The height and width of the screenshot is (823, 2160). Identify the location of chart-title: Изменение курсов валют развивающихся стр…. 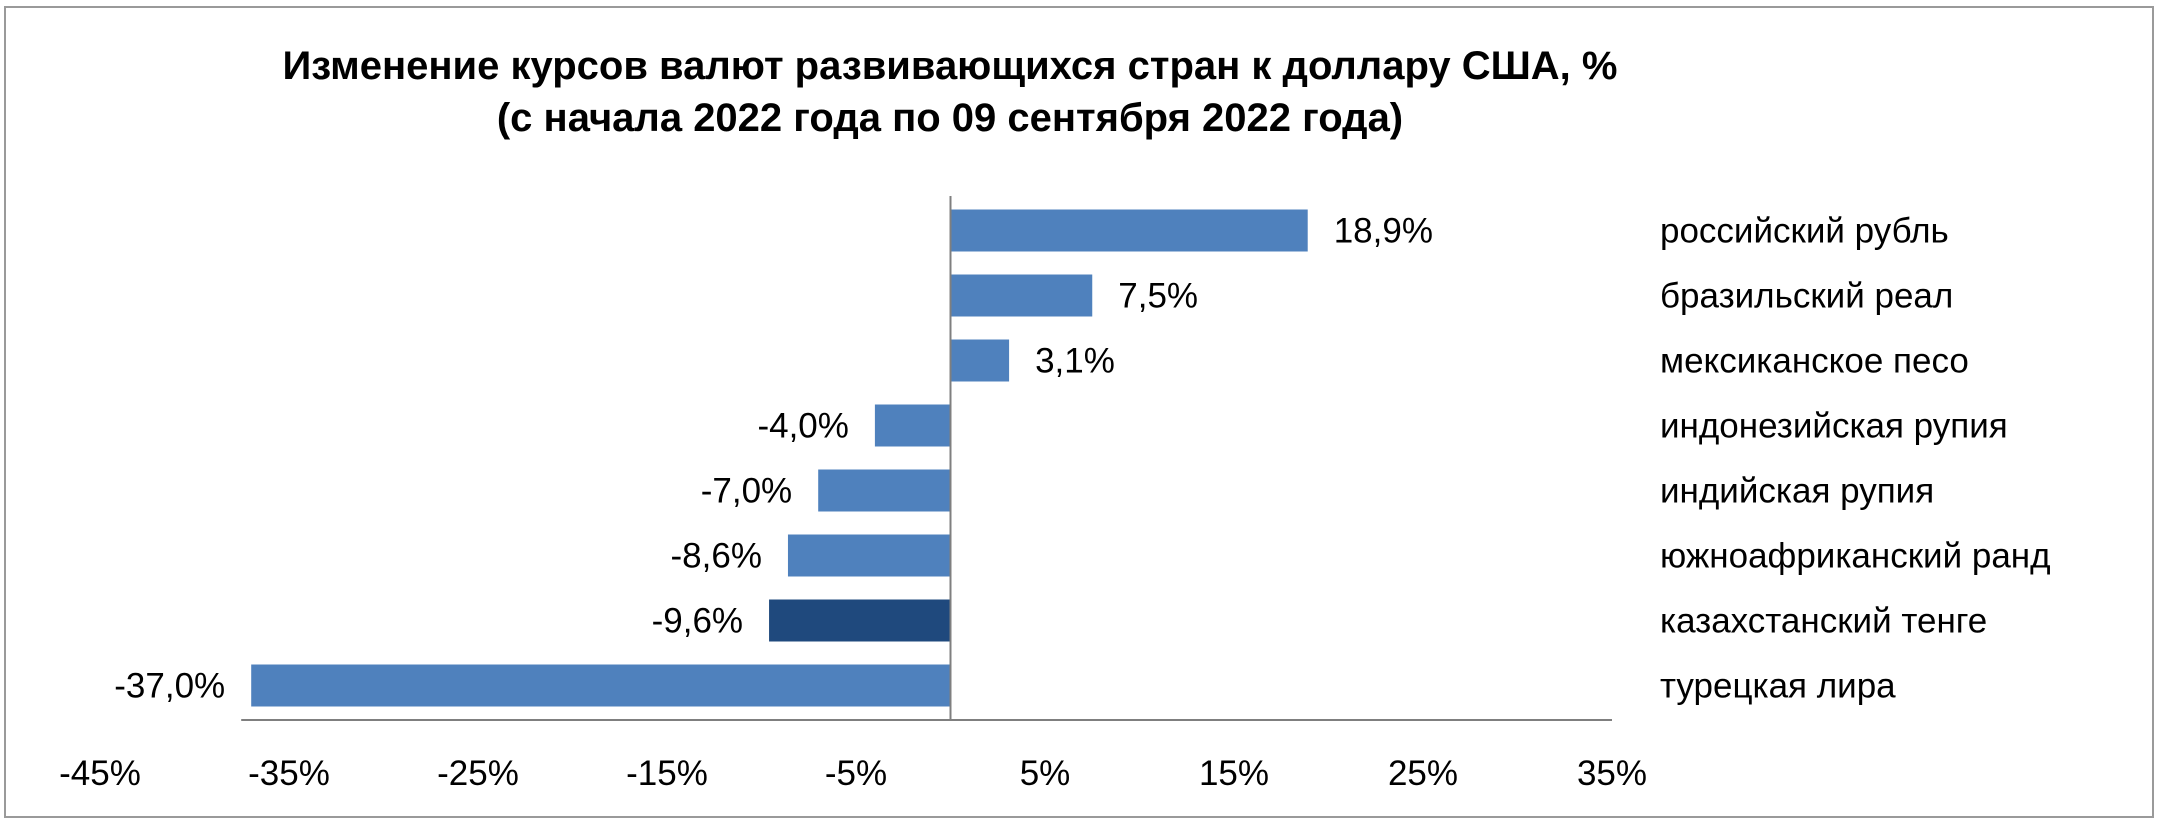
(950, 66).